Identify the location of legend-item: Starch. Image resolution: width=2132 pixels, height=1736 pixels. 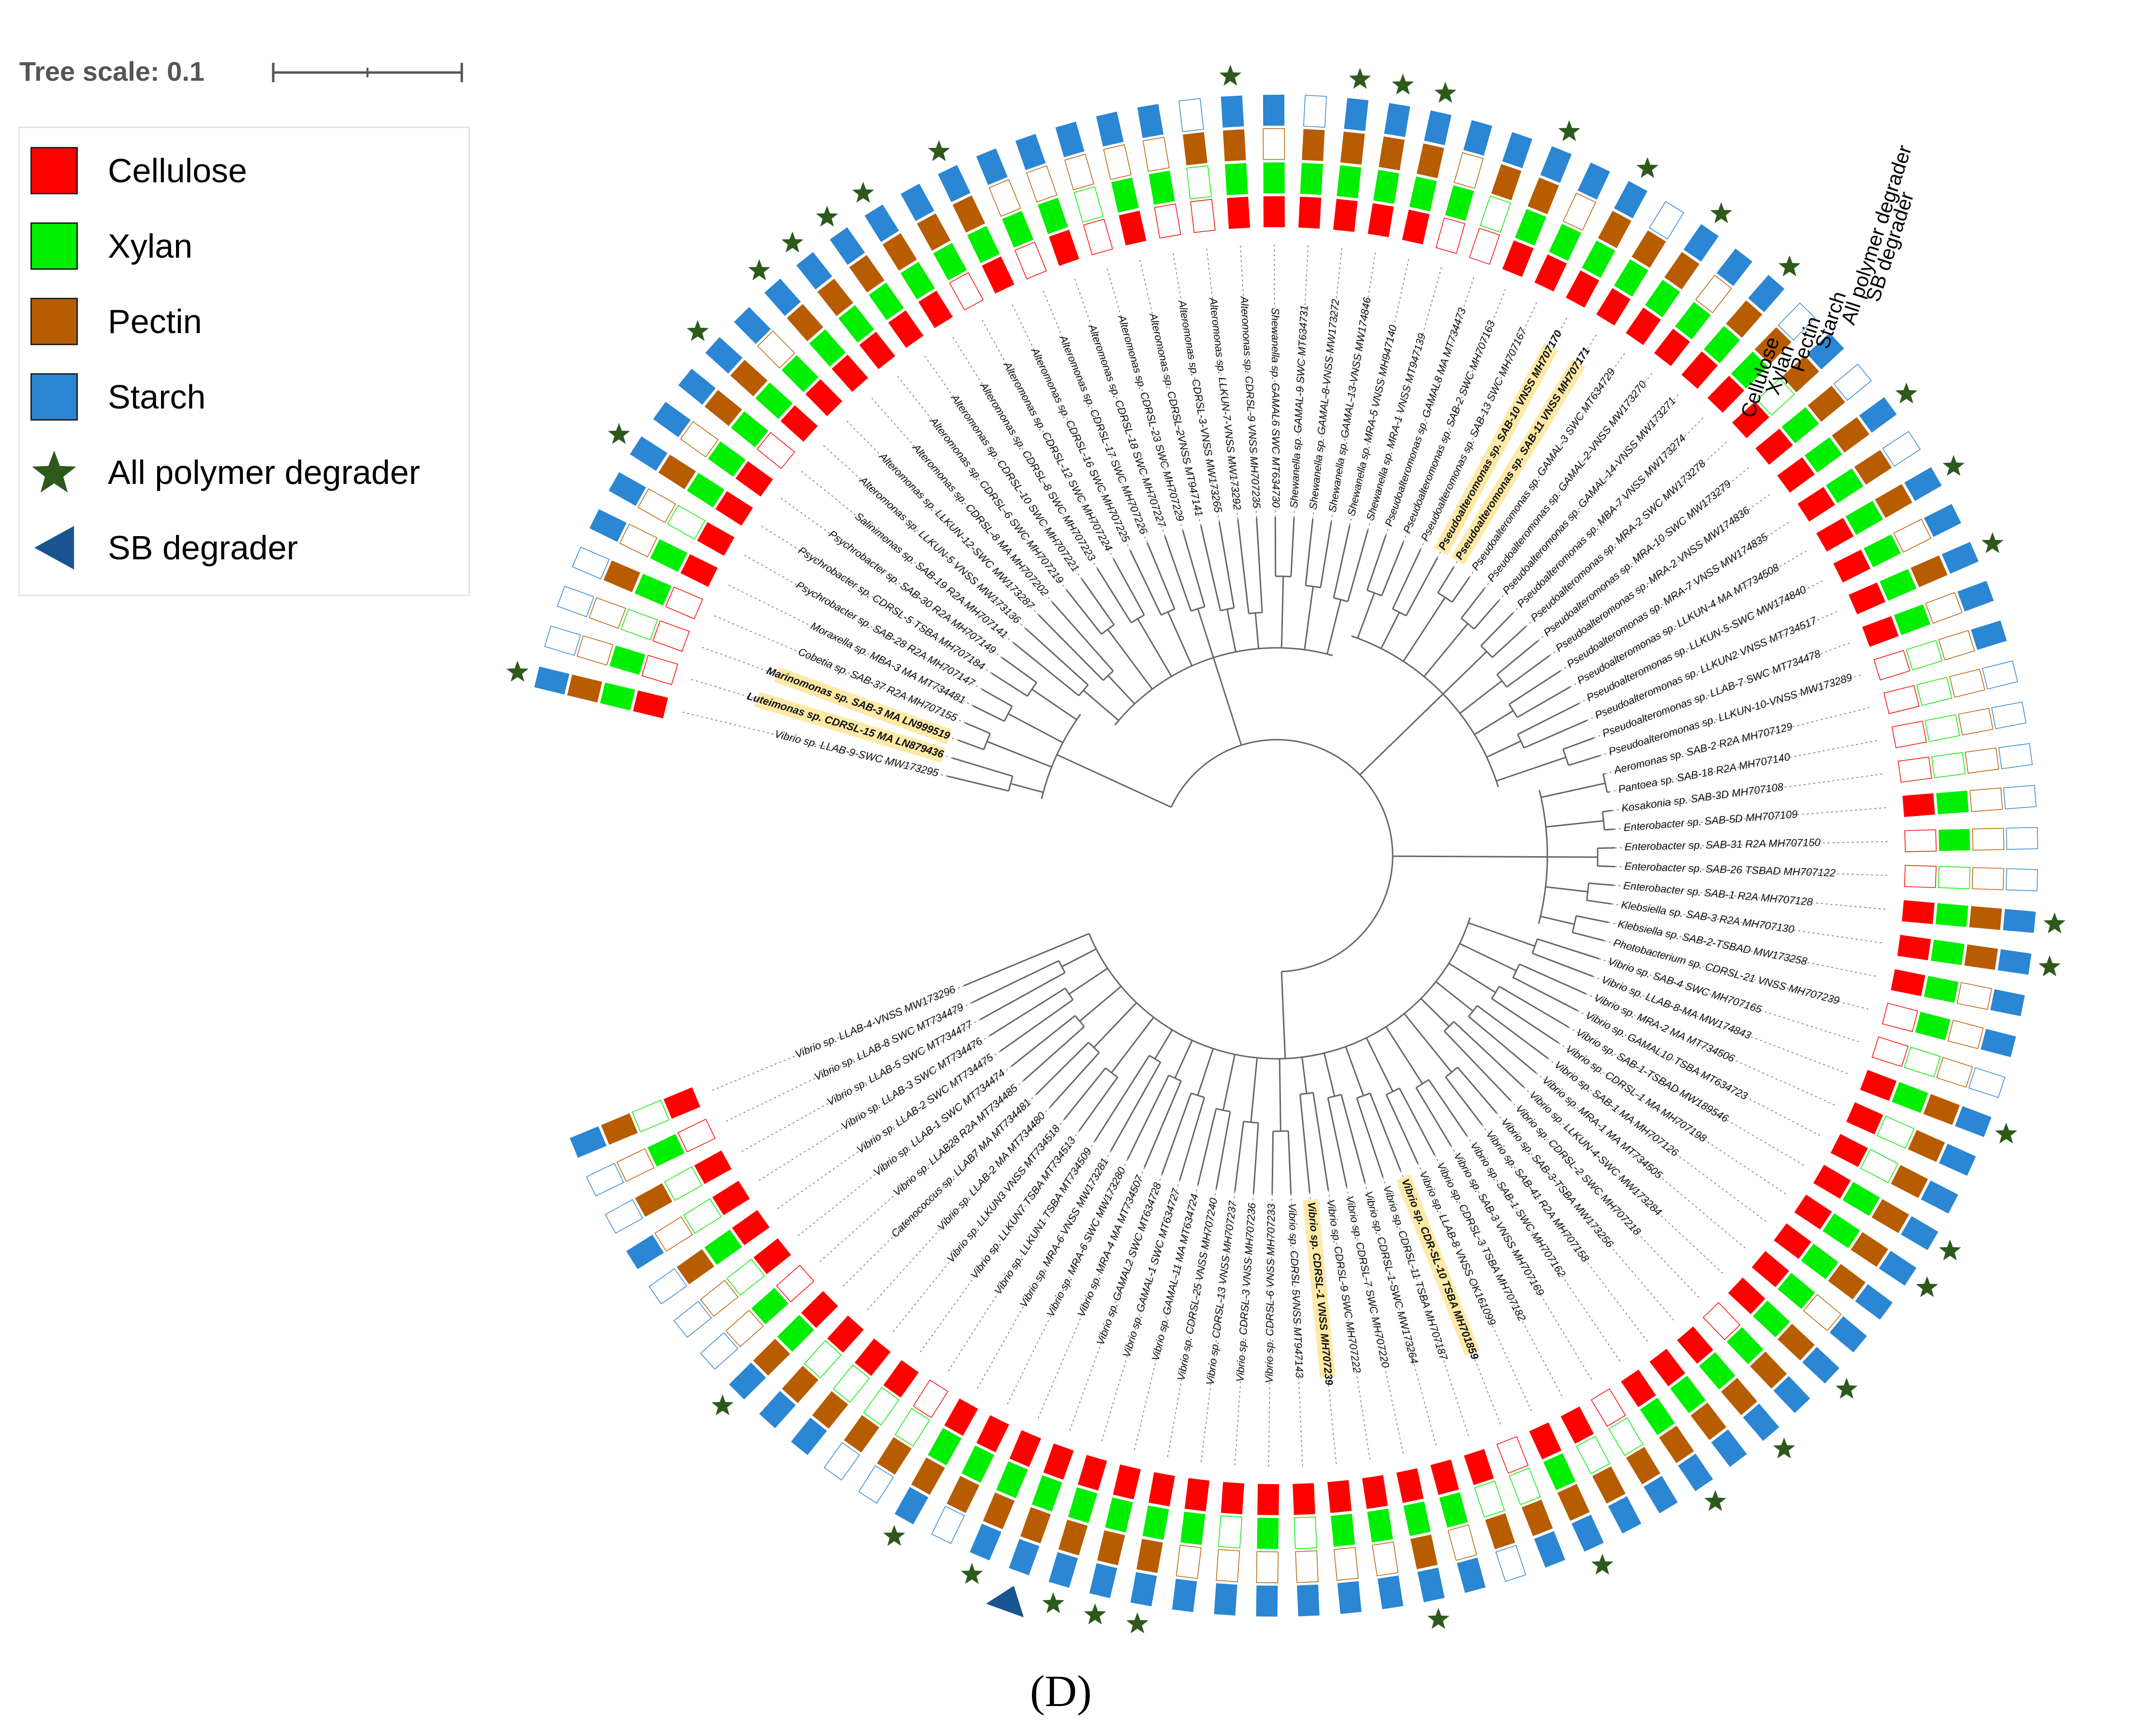
(118, 397).